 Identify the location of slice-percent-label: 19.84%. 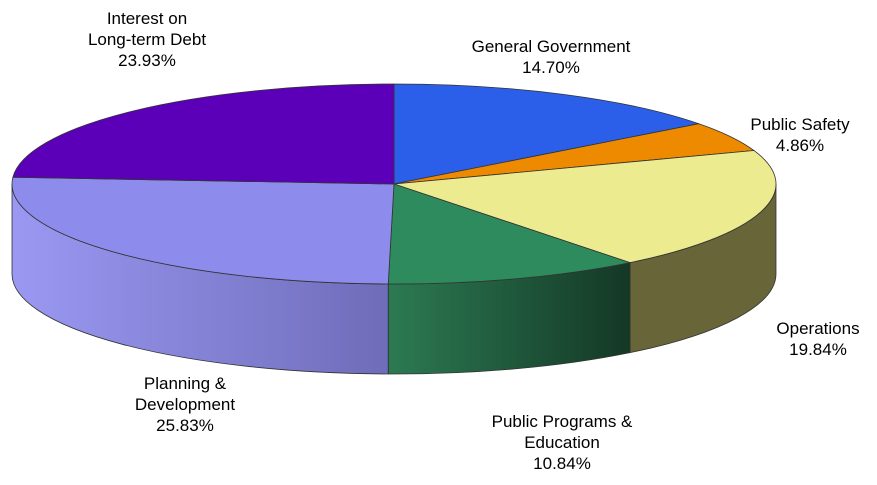
(818, 349).